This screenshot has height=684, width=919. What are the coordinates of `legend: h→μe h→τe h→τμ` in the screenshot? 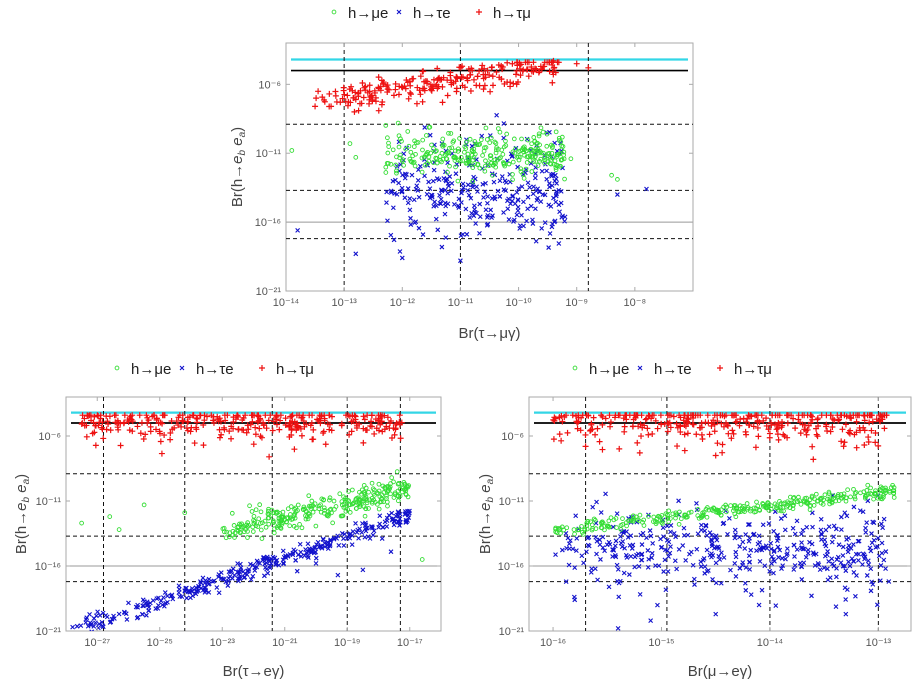 It's located at (672, 369).